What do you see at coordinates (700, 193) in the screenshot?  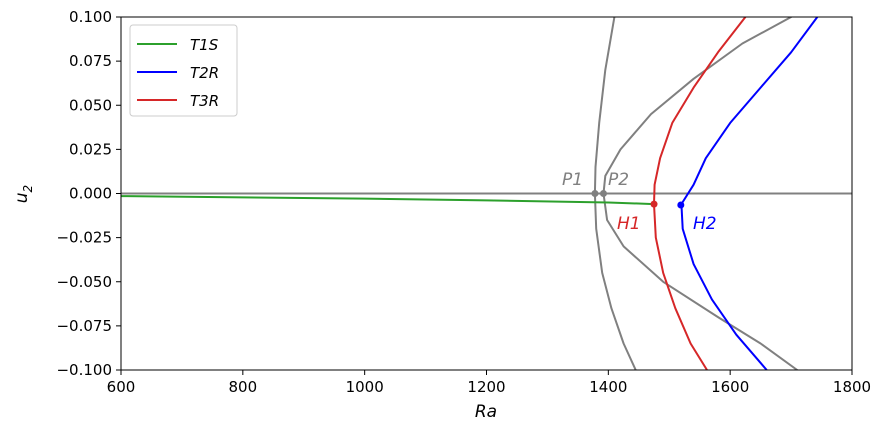 I see `series-line-t3r` at bounding box center [700, 193].